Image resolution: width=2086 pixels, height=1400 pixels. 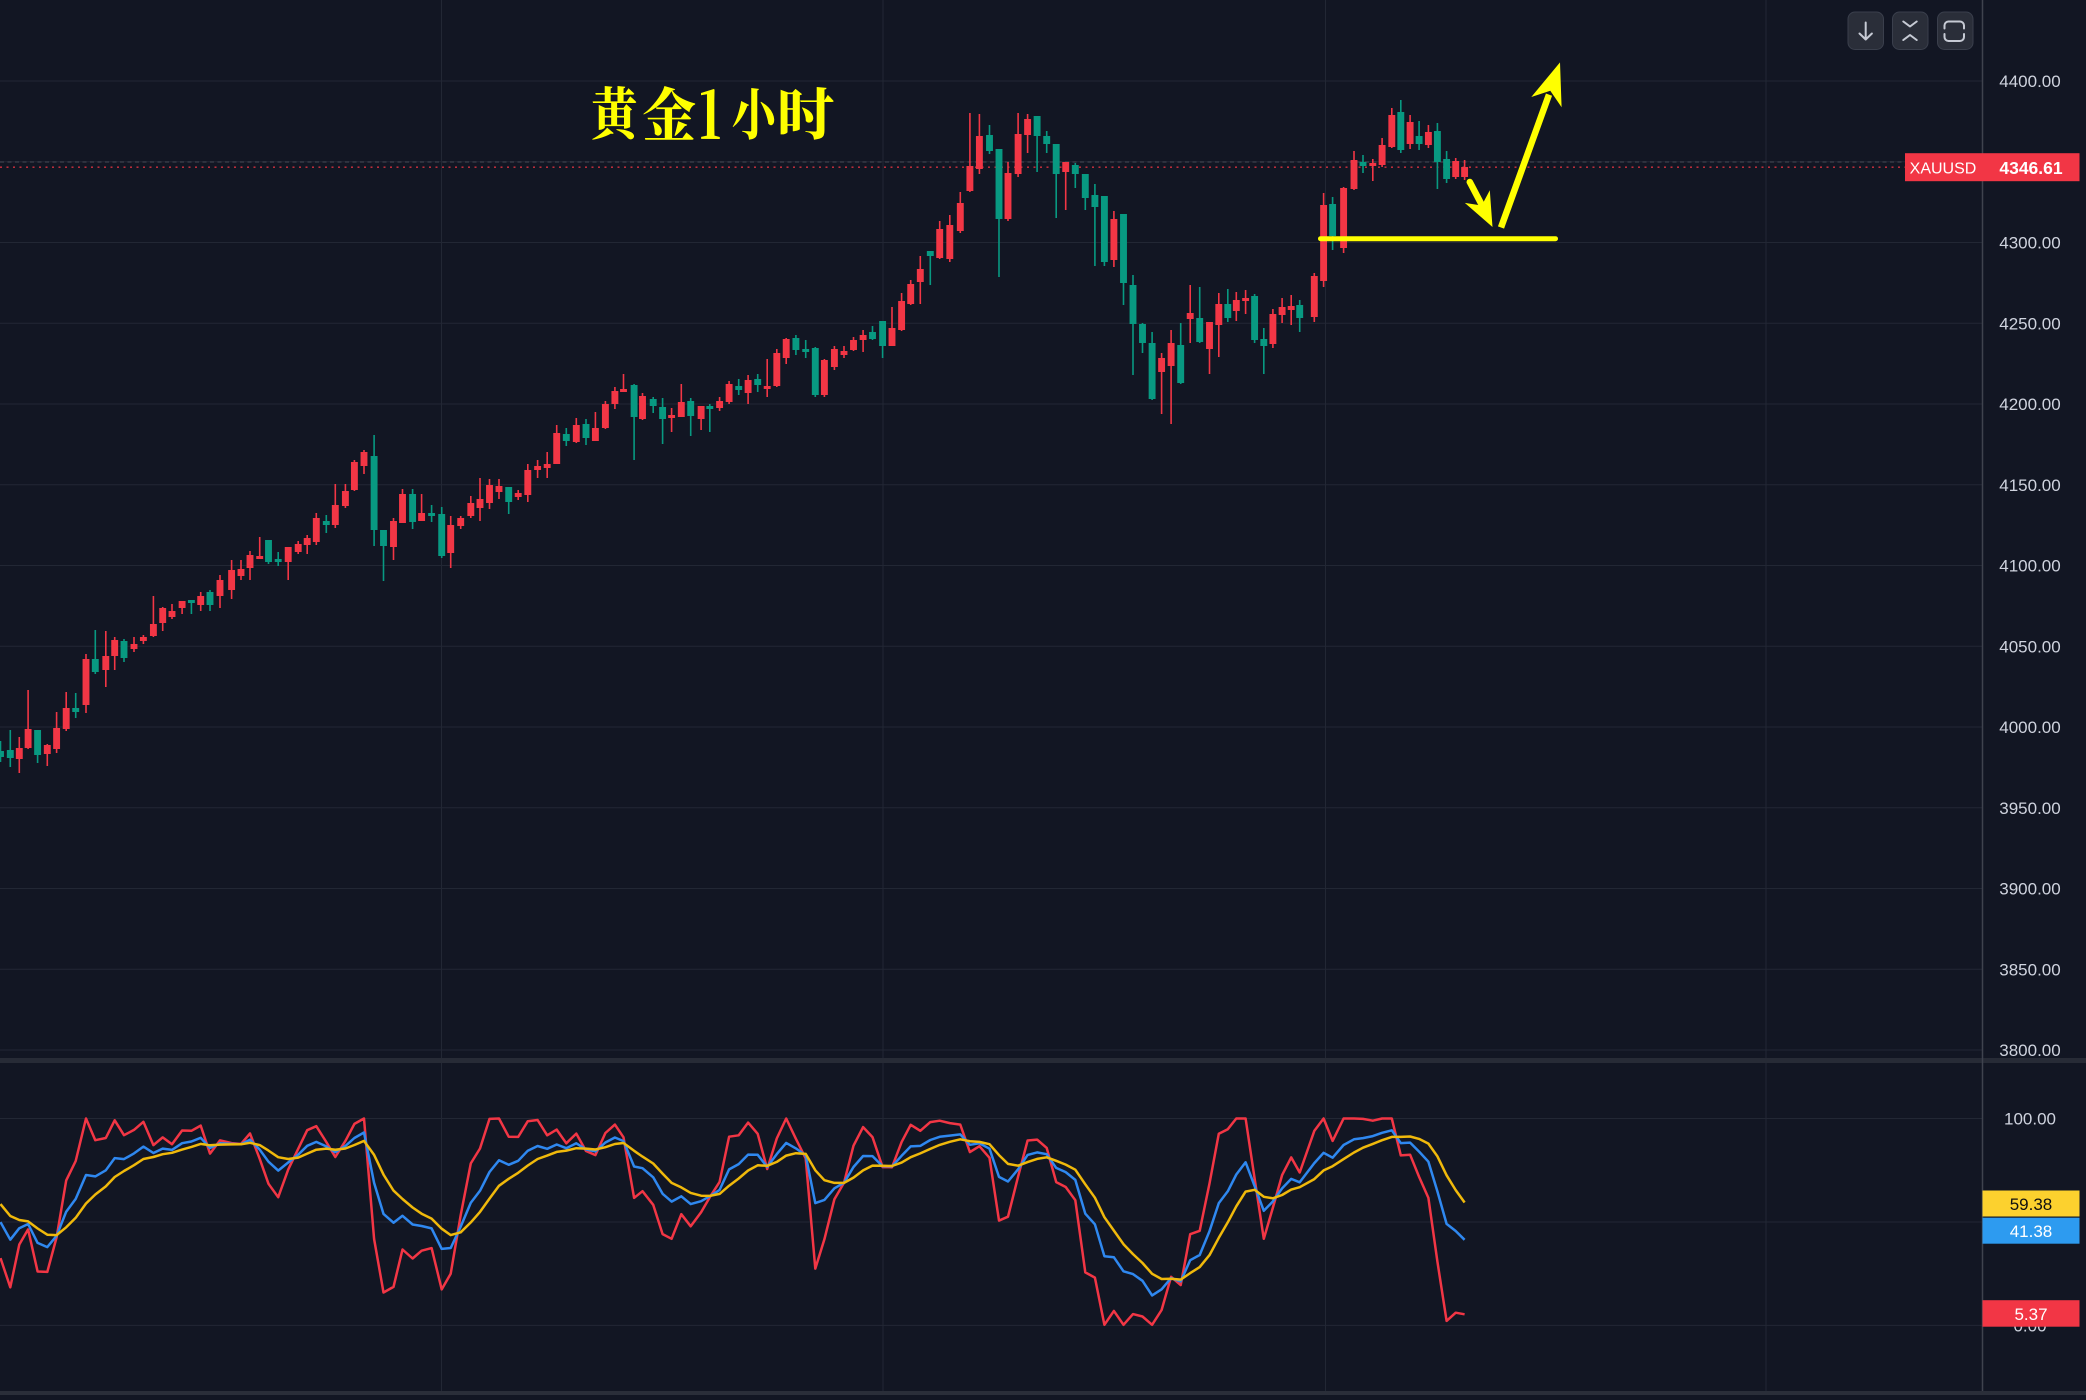 I want to click on svg-text: 3850.00, so click(x=2029, y=969).